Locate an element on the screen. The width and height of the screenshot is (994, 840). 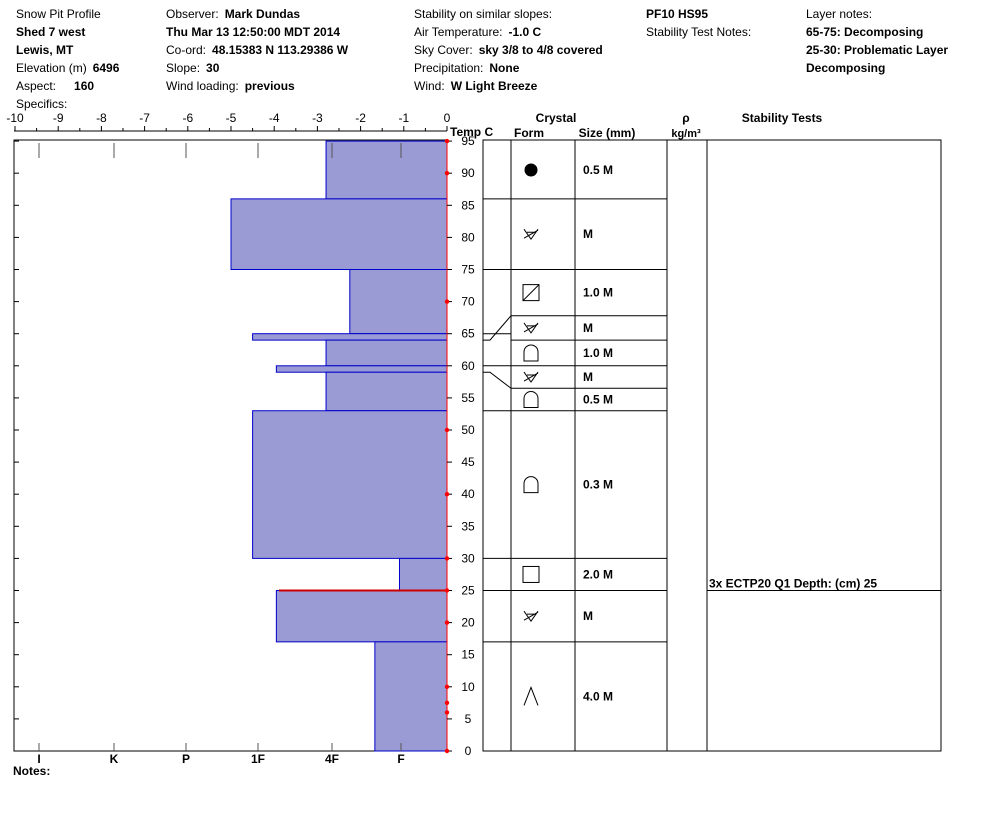
stability-test-rows: 3x ECTP20 Q1 Depth: (cm) 25 is located at coordinates (824, 584).